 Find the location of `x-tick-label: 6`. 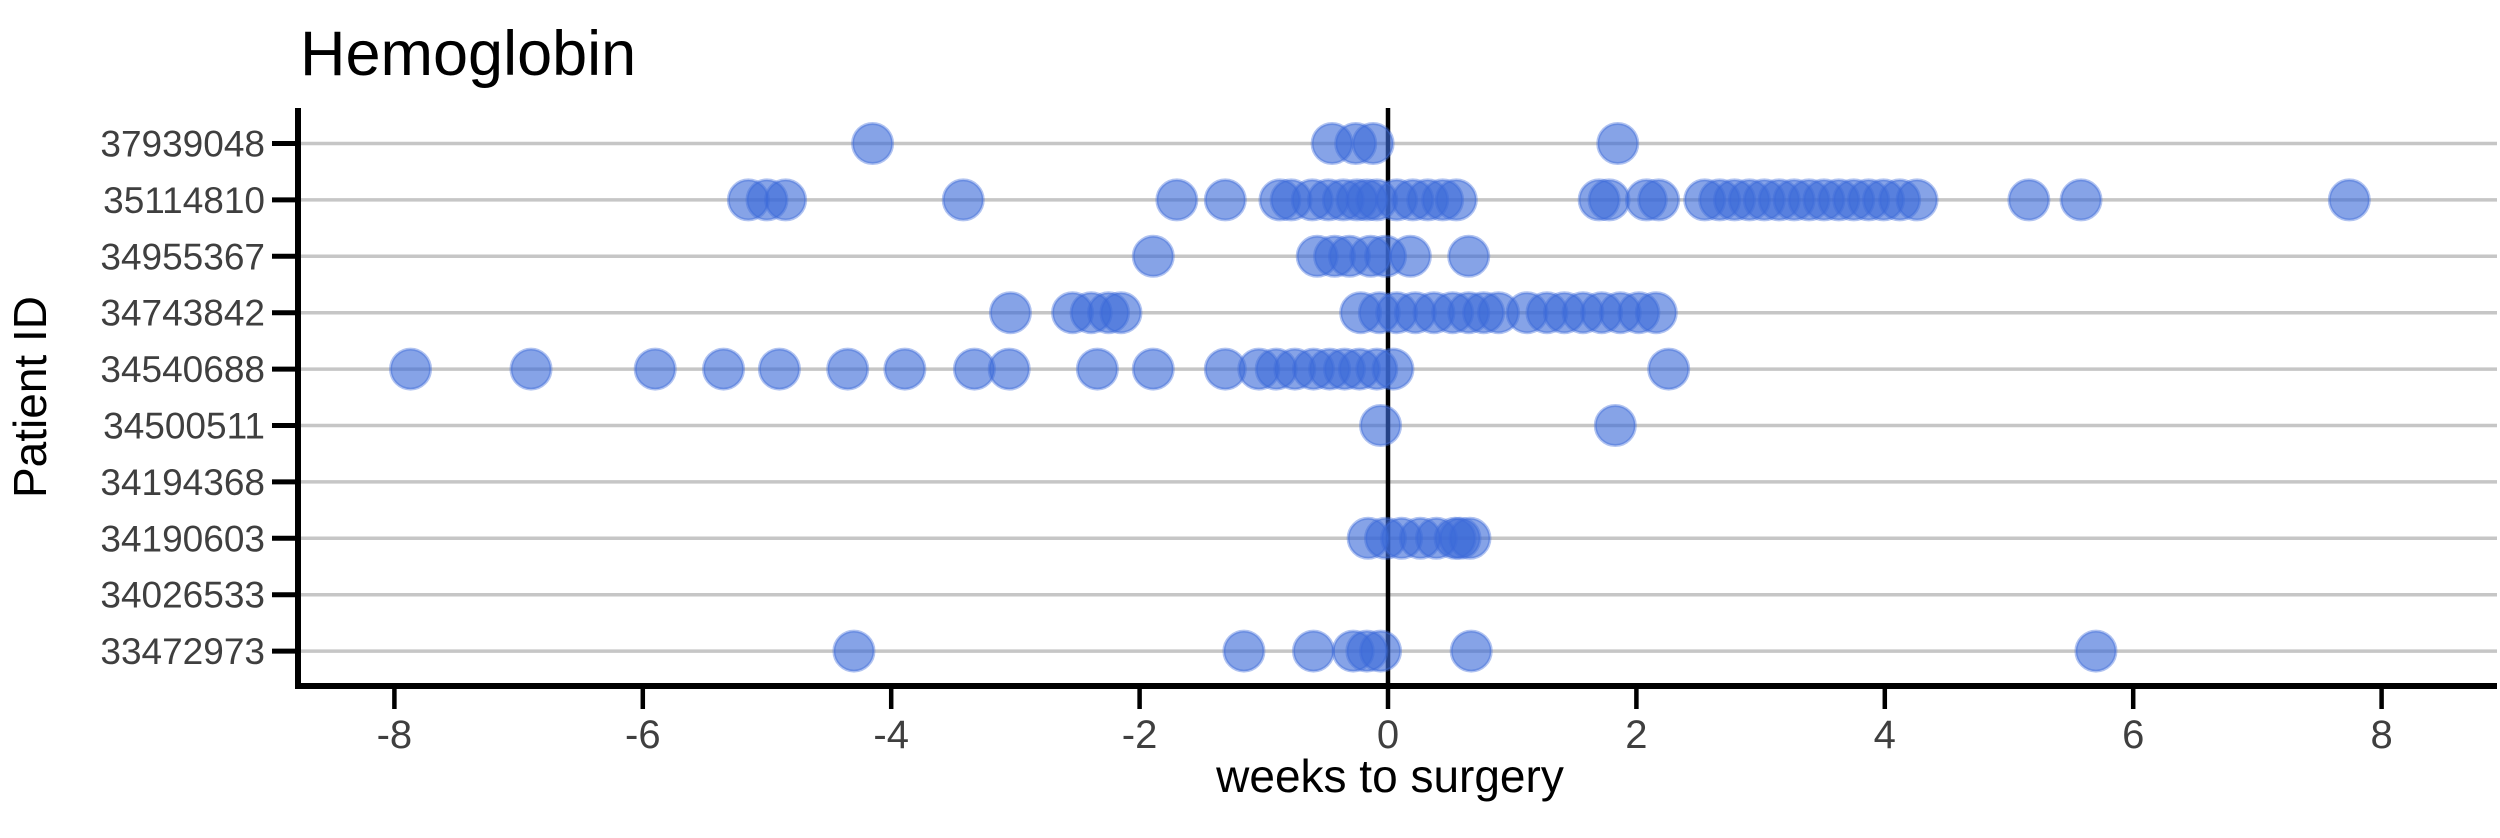

x-tick-label: 6 is located at coordinates (2133, 735).